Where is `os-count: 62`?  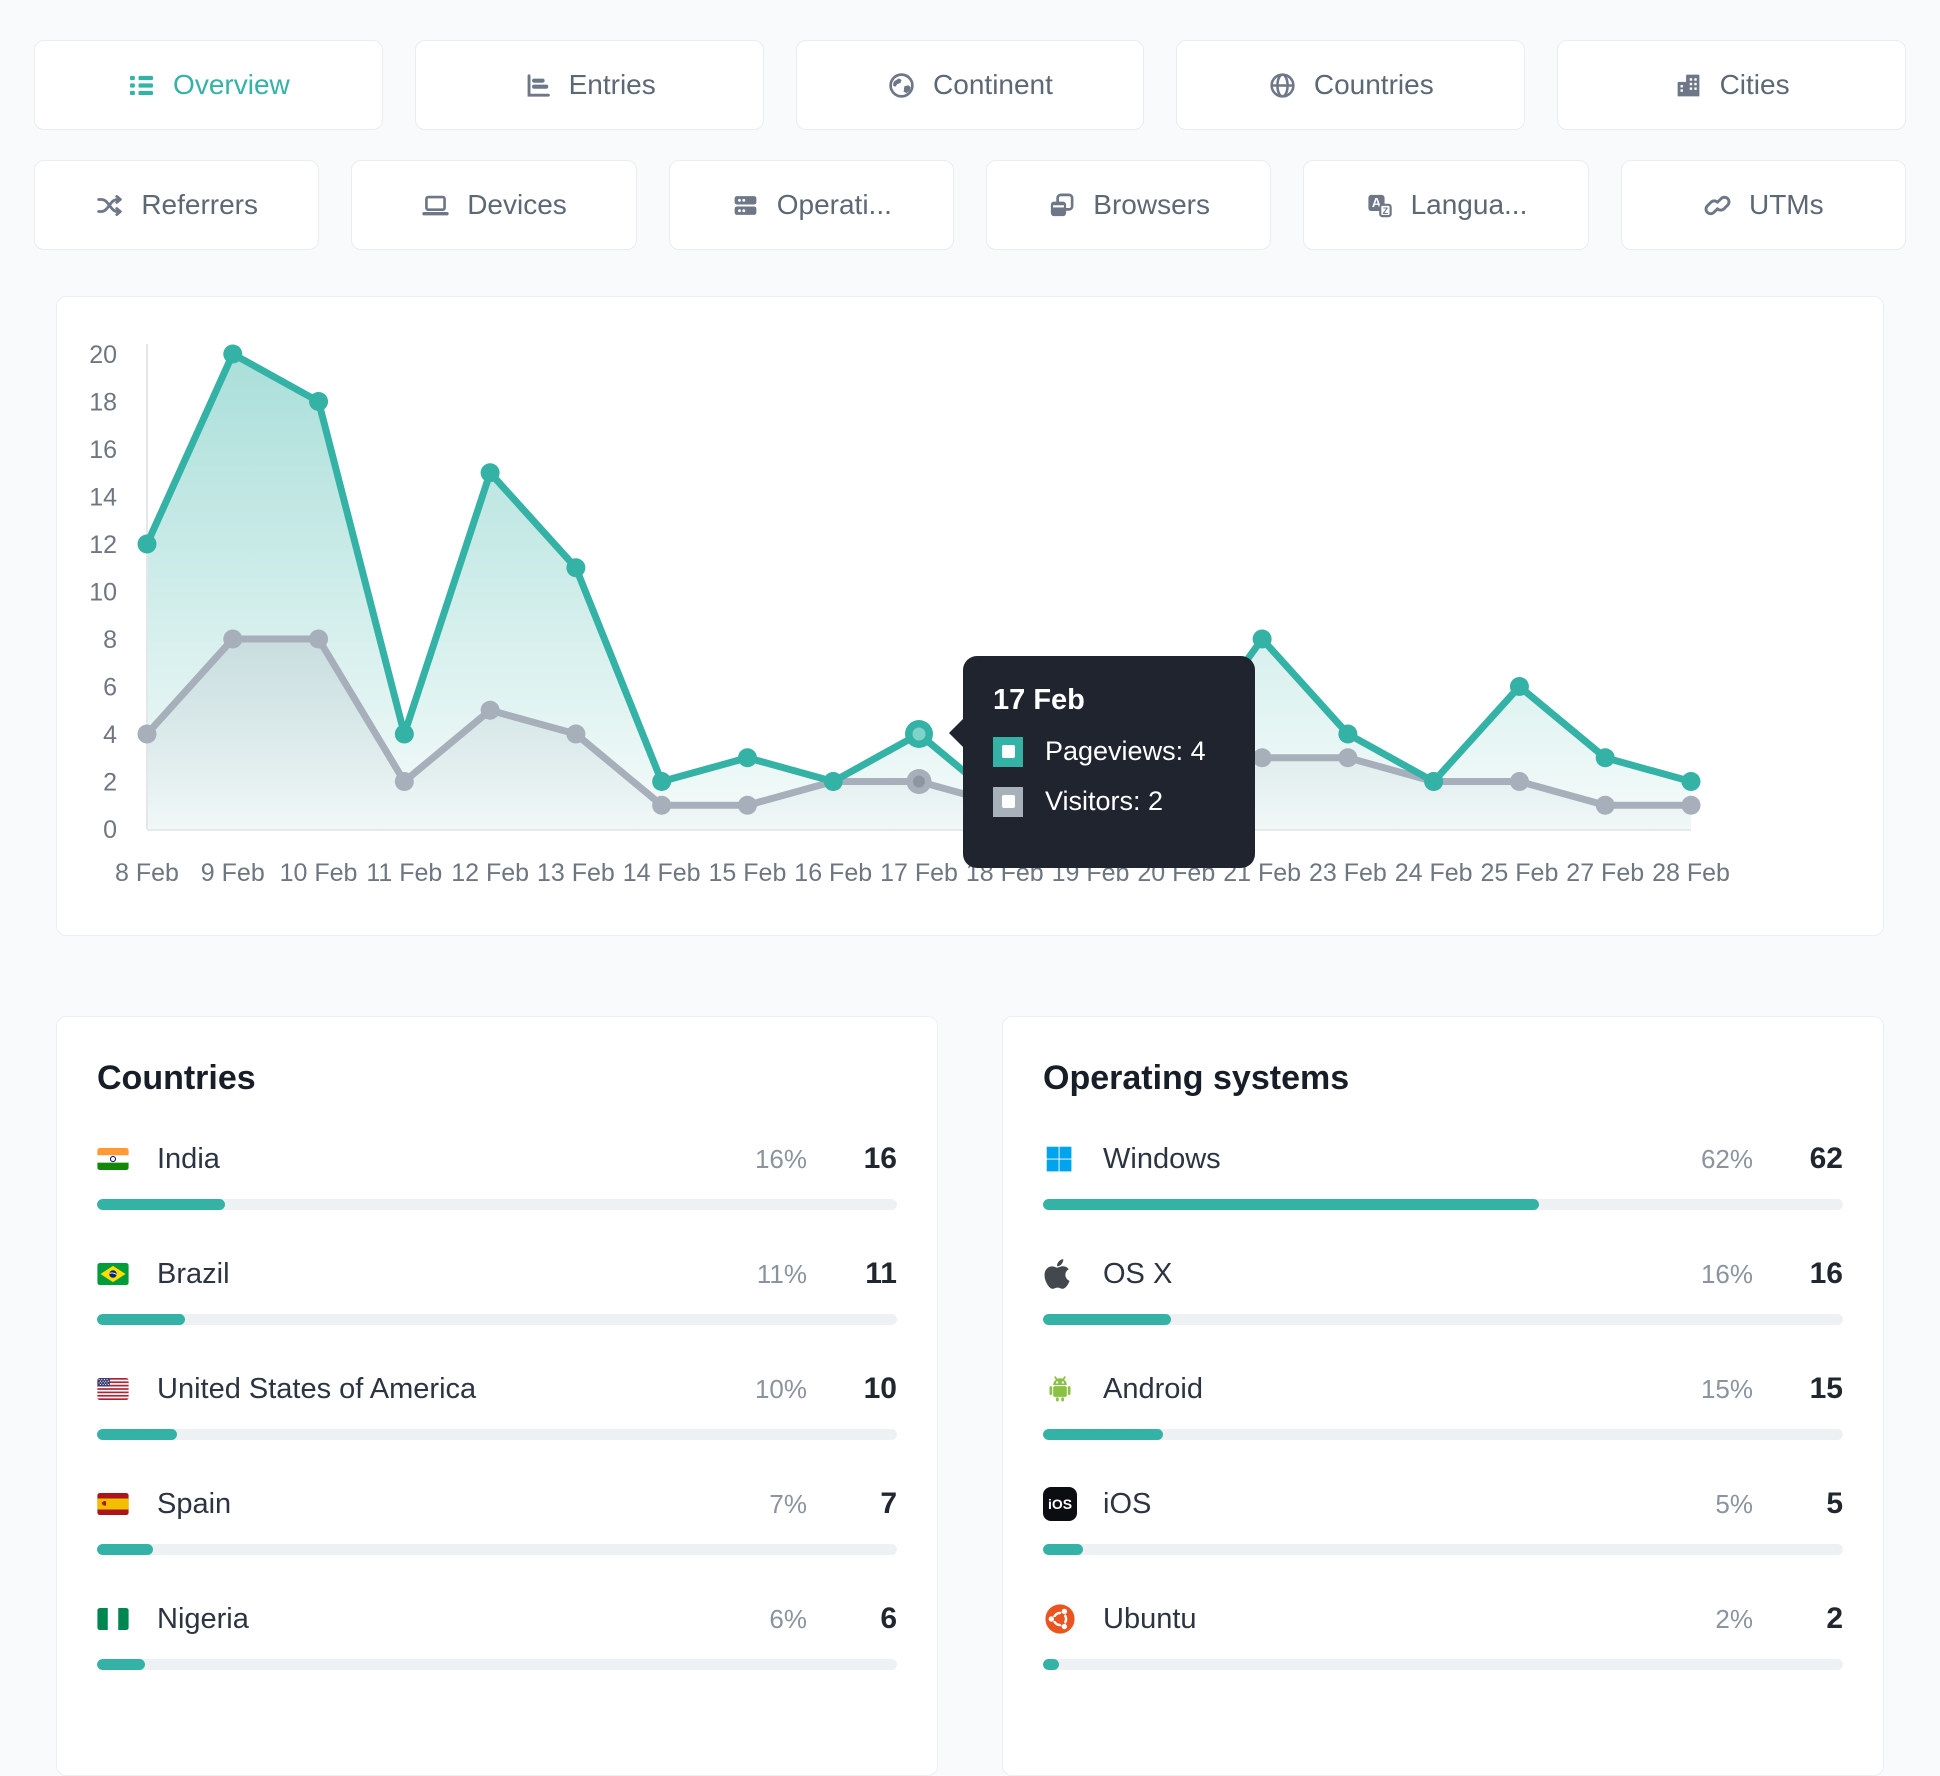 os-count: 62 is located at coordinates (1826, 1158).